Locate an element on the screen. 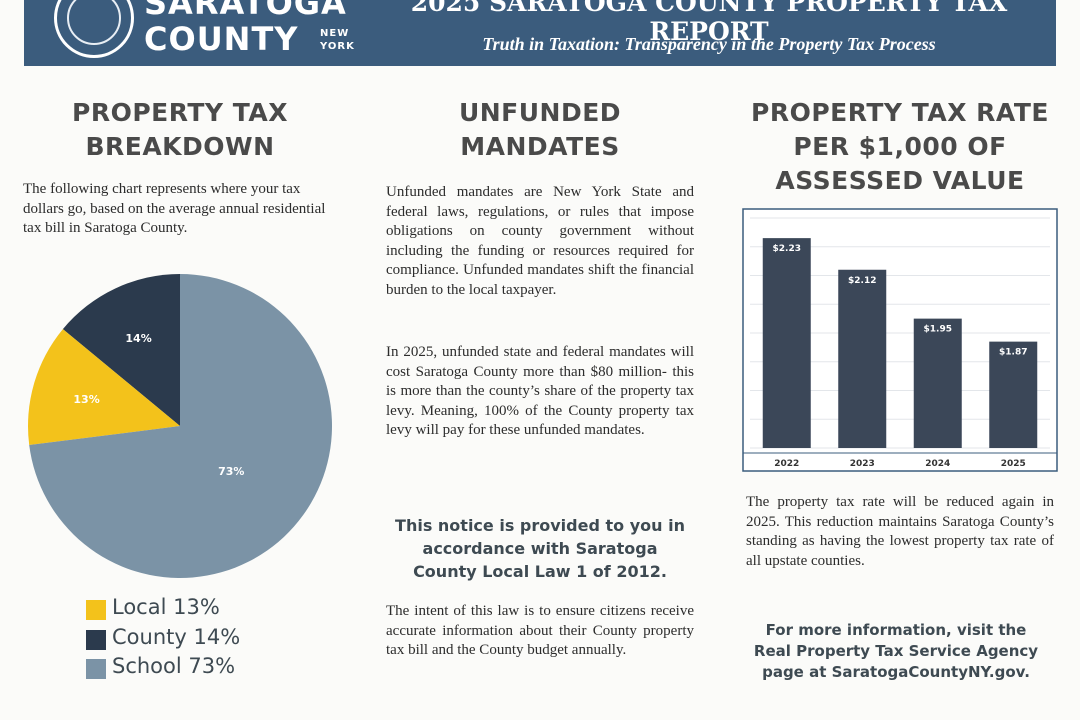 This screenshot has height=720, width=1080. rate-heading-line2: PER $1,000 OF is located at coordinates (900, 146).